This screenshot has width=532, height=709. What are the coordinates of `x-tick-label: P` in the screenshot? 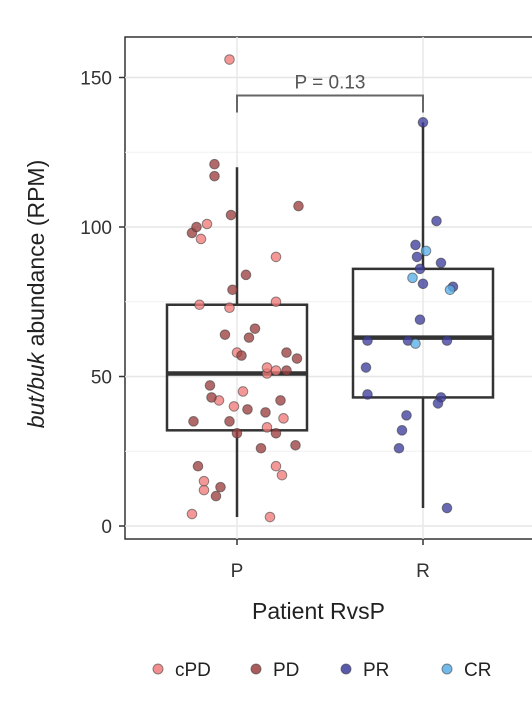 It's located at (237, 571).